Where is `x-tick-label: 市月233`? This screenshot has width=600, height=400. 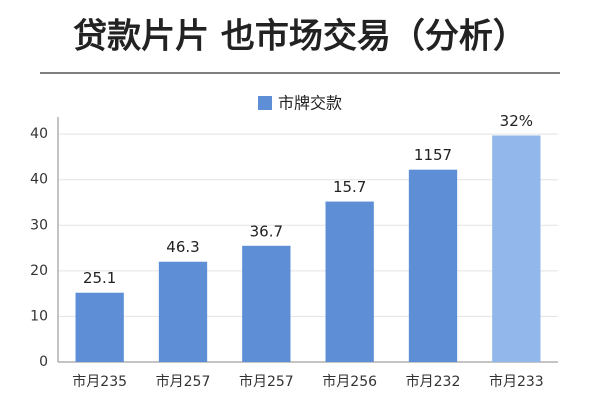
x-tick-label: 市月233 is located at coordinates (516, 381).